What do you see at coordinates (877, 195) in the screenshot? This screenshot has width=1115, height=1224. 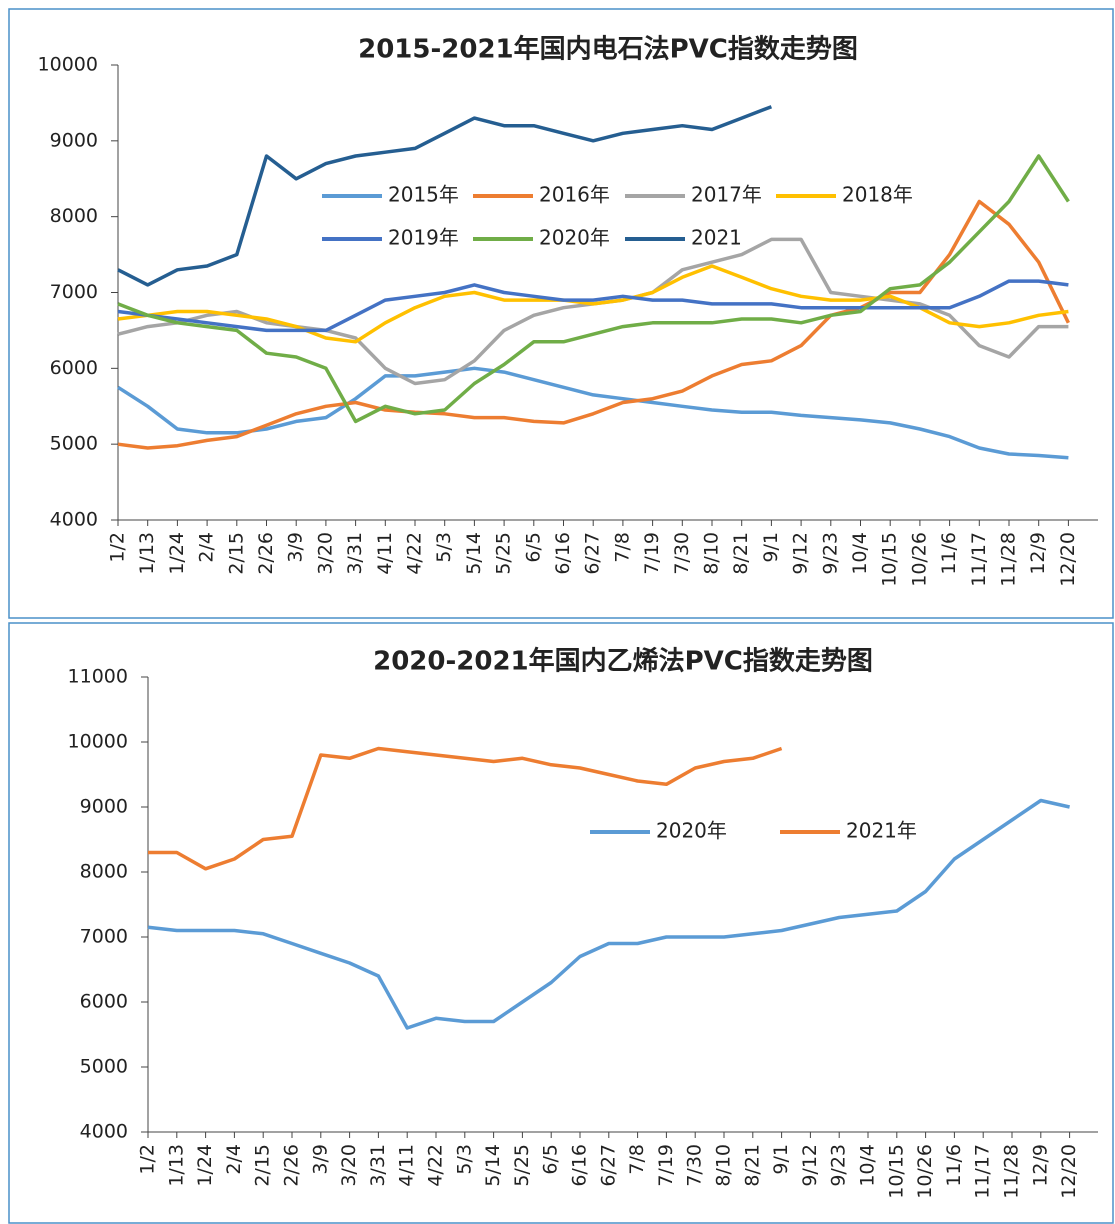 I see `legend-label: 2018年` at bounding box center [877, 195].